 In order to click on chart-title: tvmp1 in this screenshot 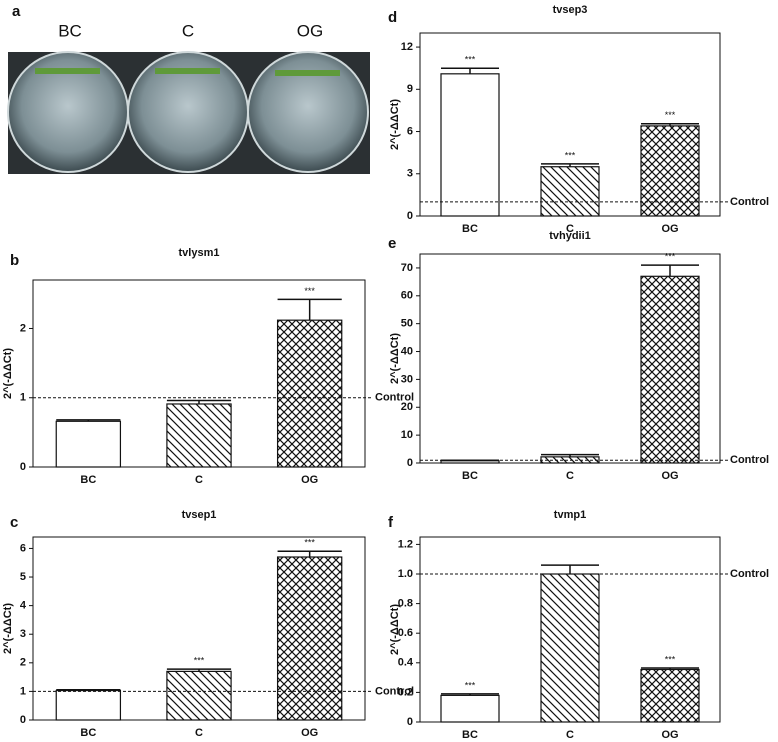, I will do `click(570, 515)`.